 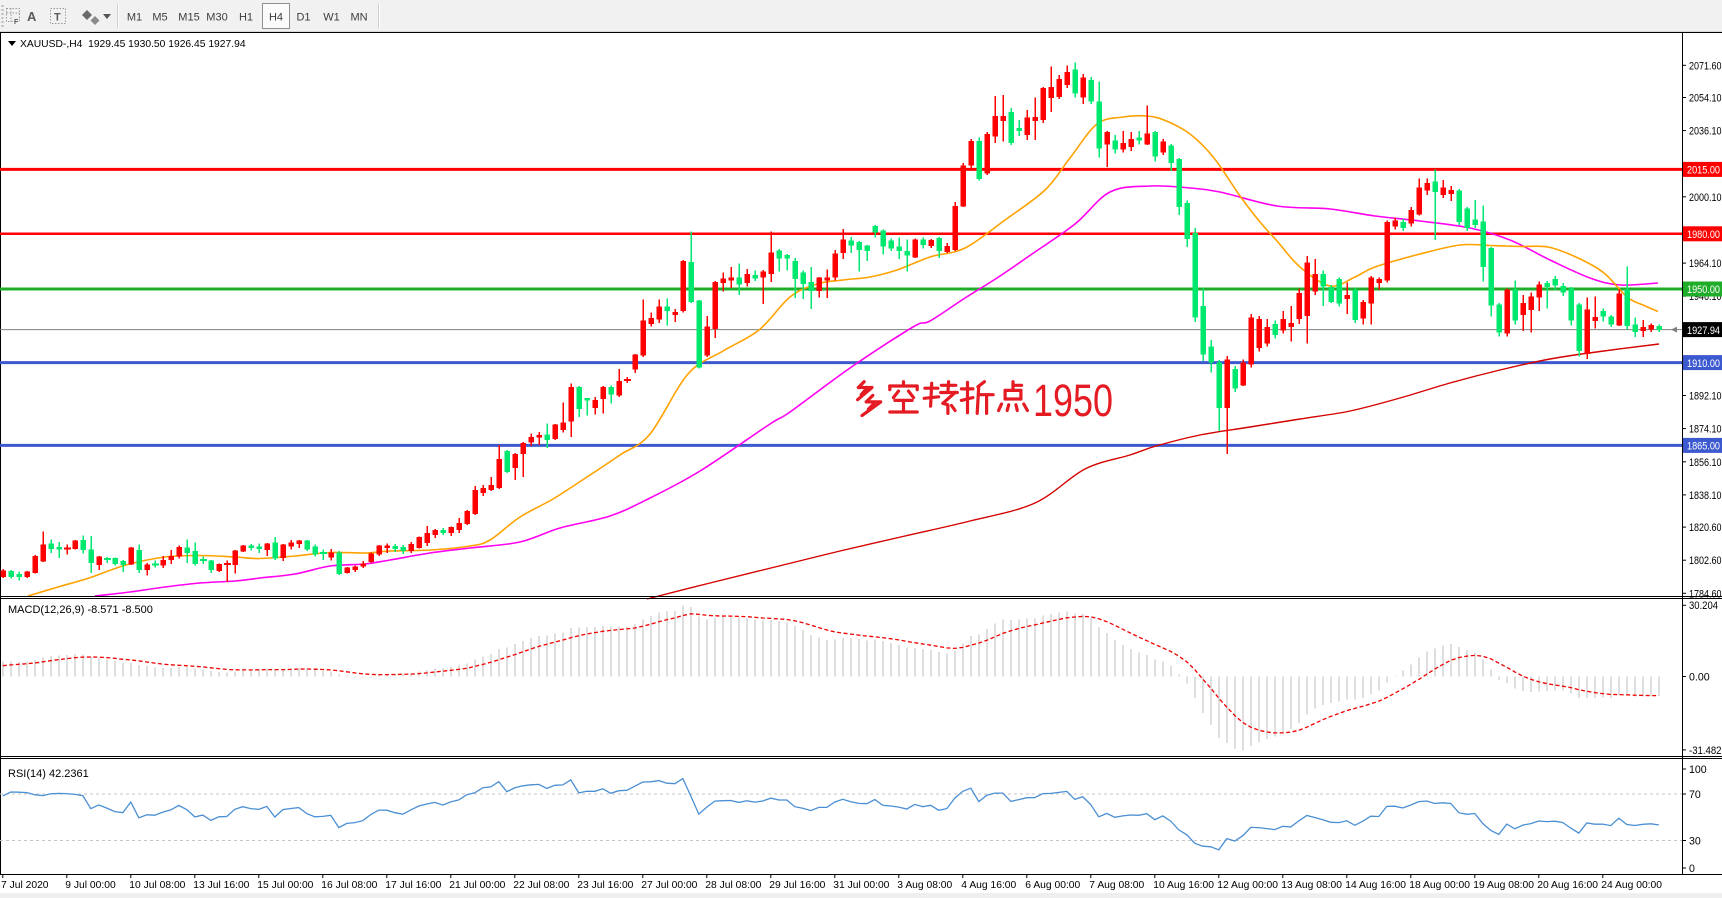 What do you see at coordinates (1567, 885) in the screenshot?
I see `svg-text: 20 Aug 16:00` at bounding box center [1567, 885].